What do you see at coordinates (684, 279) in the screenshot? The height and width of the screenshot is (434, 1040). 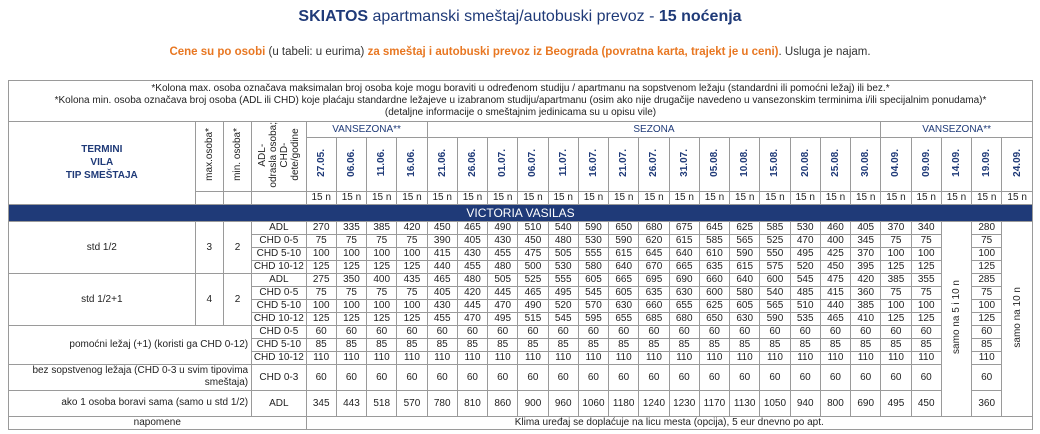 I see `price-cell: 690` at bounding box center [684, 279].